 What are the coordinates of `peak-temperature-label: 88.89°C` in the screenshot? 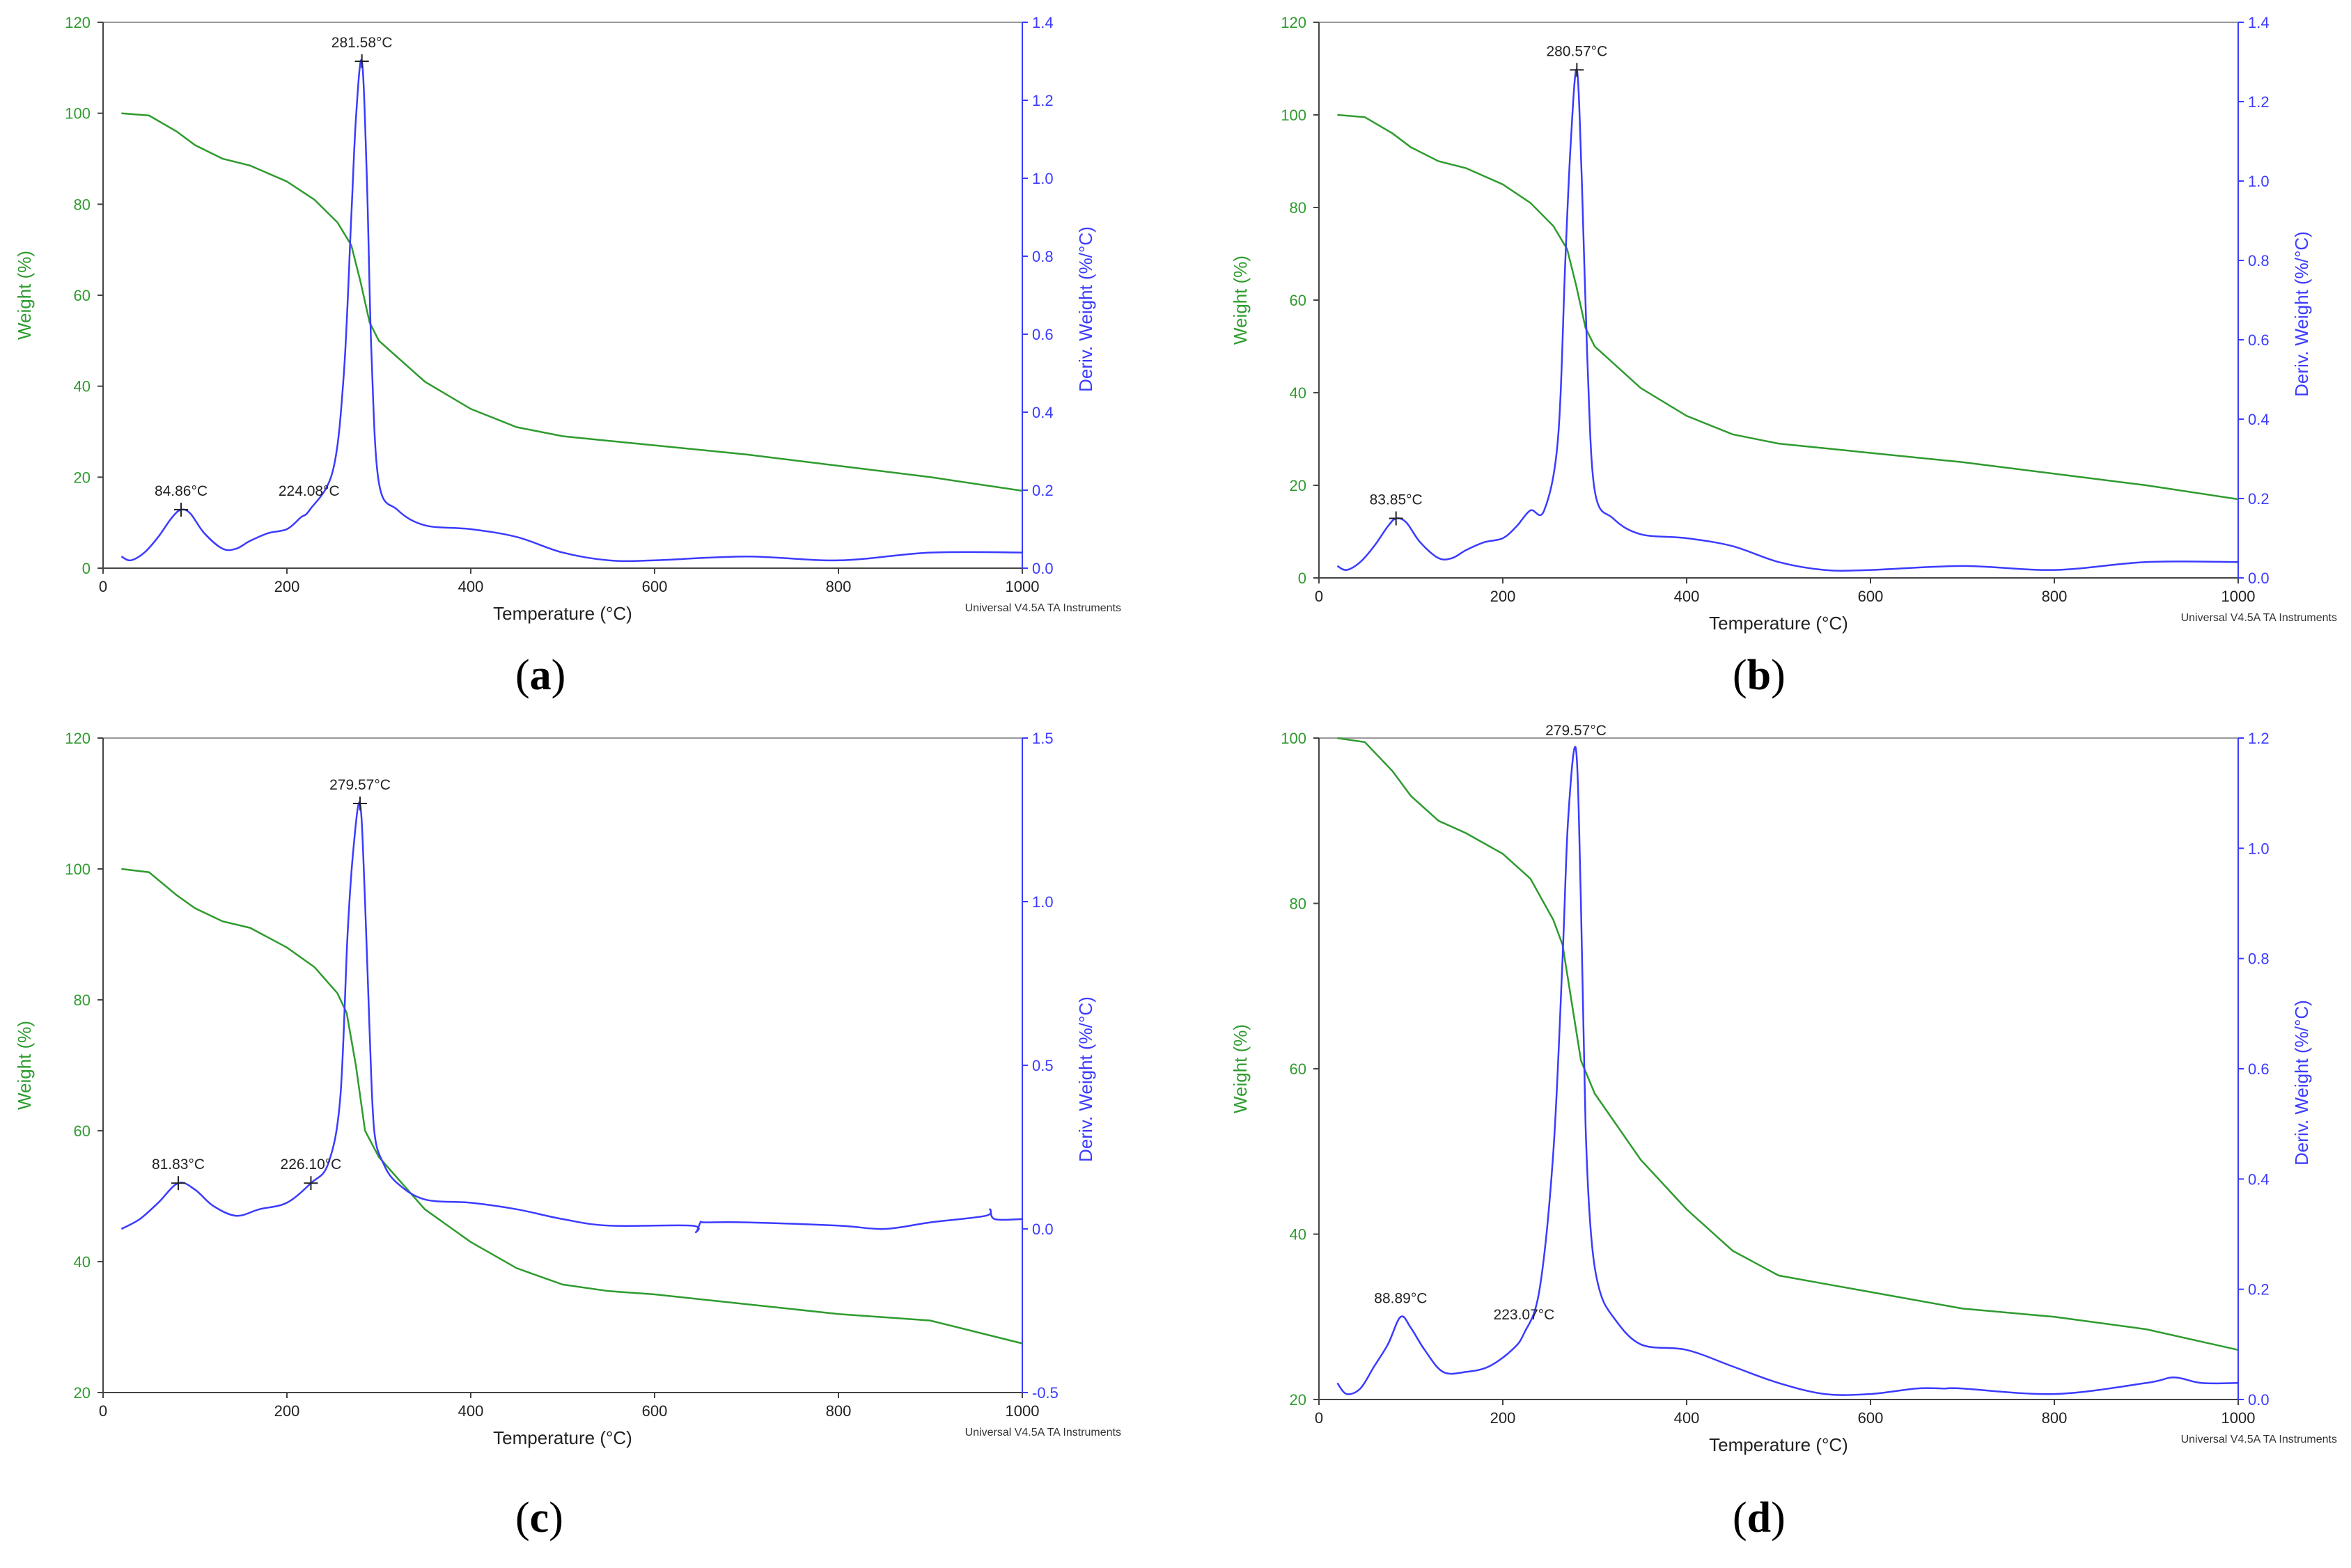 It's located at (1400, 1298).